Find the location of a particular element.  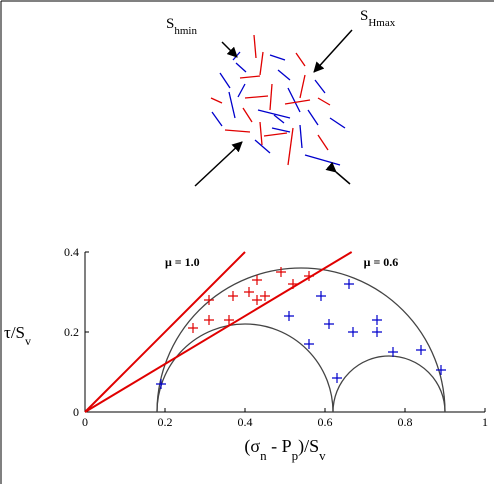

y-tick-label: 0.2 is located at coordinates (71, 332).